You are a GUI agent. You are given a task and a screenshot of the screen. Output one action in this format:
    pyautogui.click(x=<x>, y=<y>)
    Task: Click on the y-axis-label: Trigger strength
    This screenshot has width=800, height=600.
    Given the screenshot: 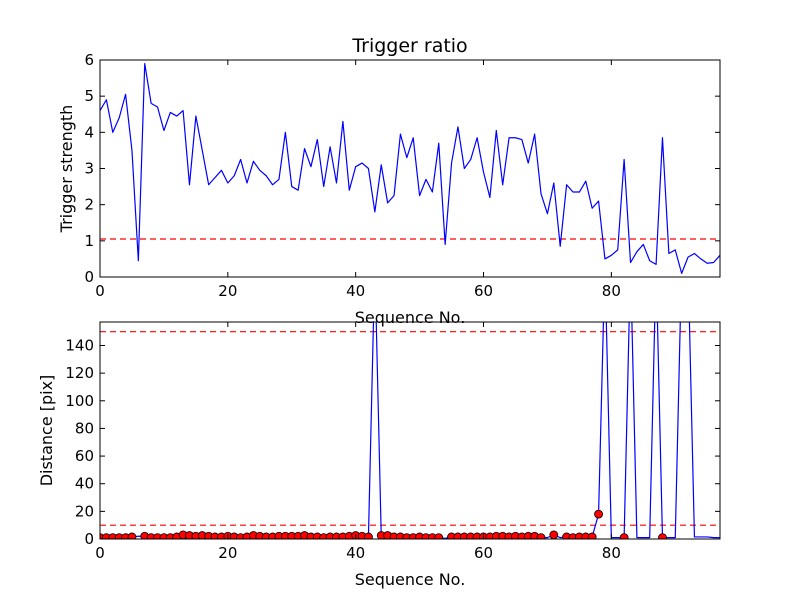 What is the action you would take?
    pyautogui.click(x=66, y=169)
    